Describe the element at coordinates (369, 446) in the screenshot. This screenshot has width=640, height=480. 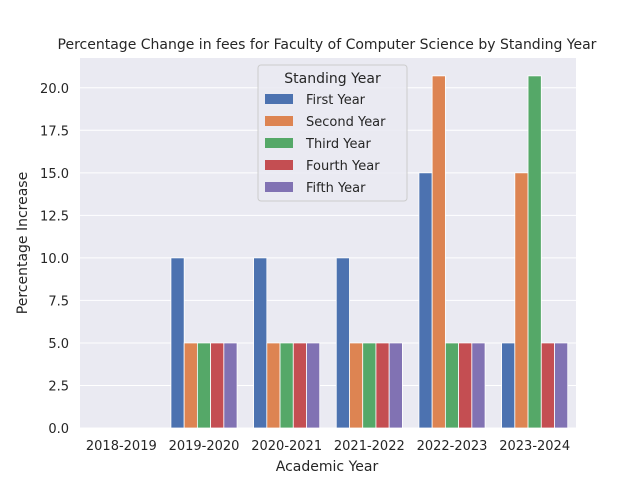
I see `x-tick-label: 2021-2022` at that location.